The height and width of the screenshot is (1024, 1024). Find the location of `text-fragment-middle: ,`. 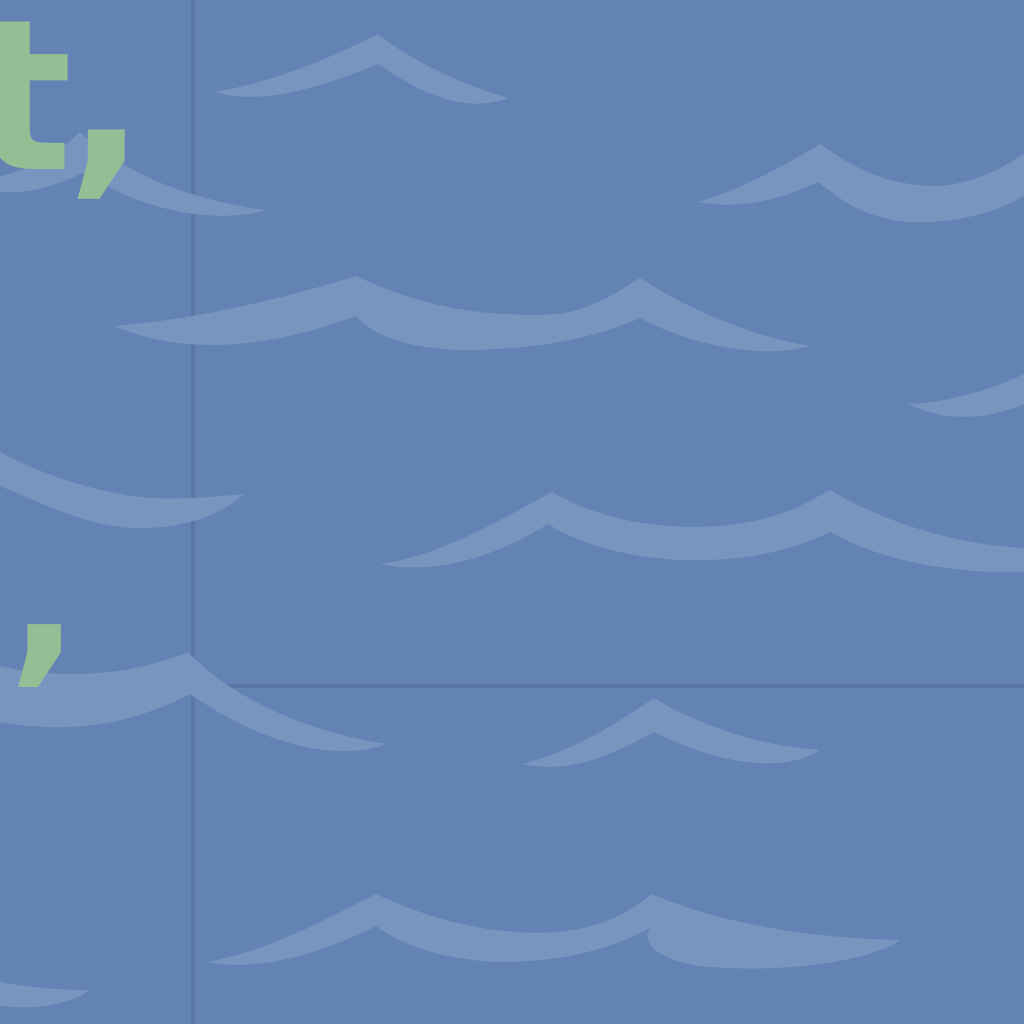

text-fragment-middle: , is located at coordinates (44, 594).